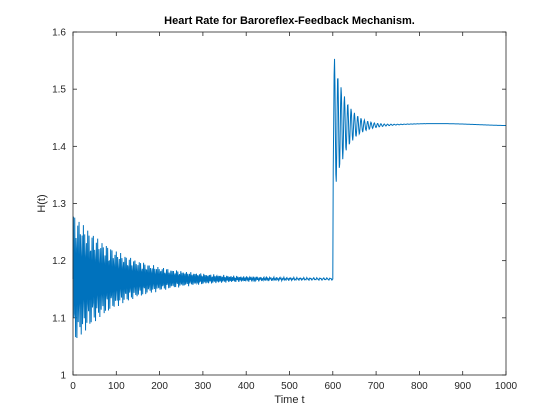  I want to click on x-tick-label: 600, so click(332, 386).